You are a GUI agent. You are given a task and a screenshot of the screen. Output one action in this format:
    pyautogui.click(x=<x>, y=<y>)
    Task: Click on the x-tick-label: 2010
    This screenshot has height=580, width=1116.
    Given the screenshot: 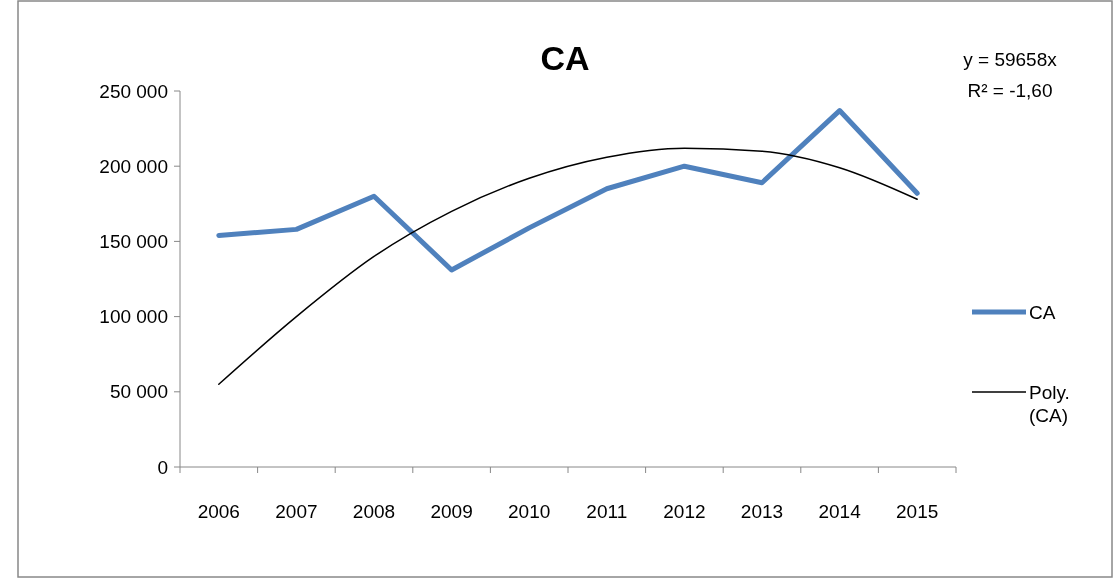 What is the action you would take?
    pyautogui.click(x=529, y=511)
    